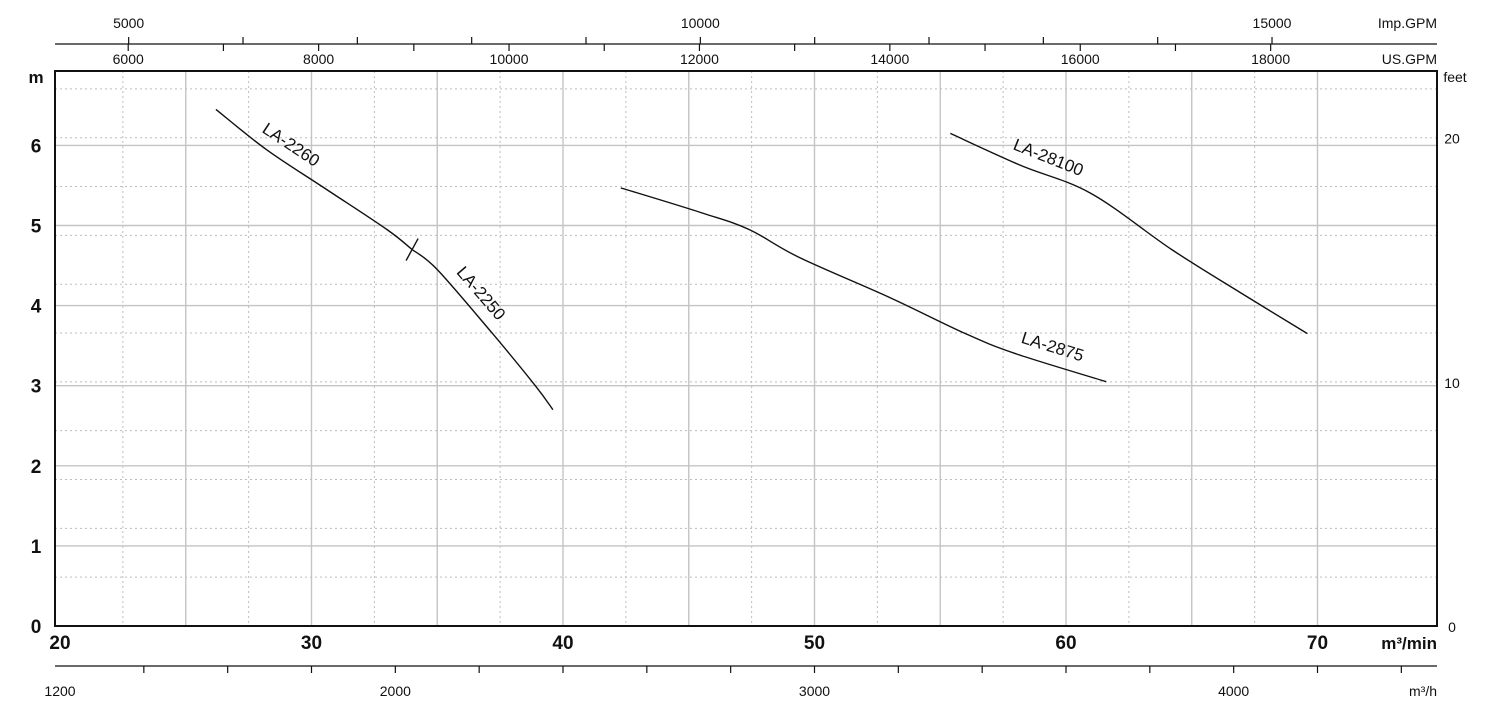 Image resolution: width=1500 pixels, height=720 pixels. What do you see at coordinates (36, 307) in the screenshot?
I see `y-tick-label: 4` at bounding box center [36, 307].